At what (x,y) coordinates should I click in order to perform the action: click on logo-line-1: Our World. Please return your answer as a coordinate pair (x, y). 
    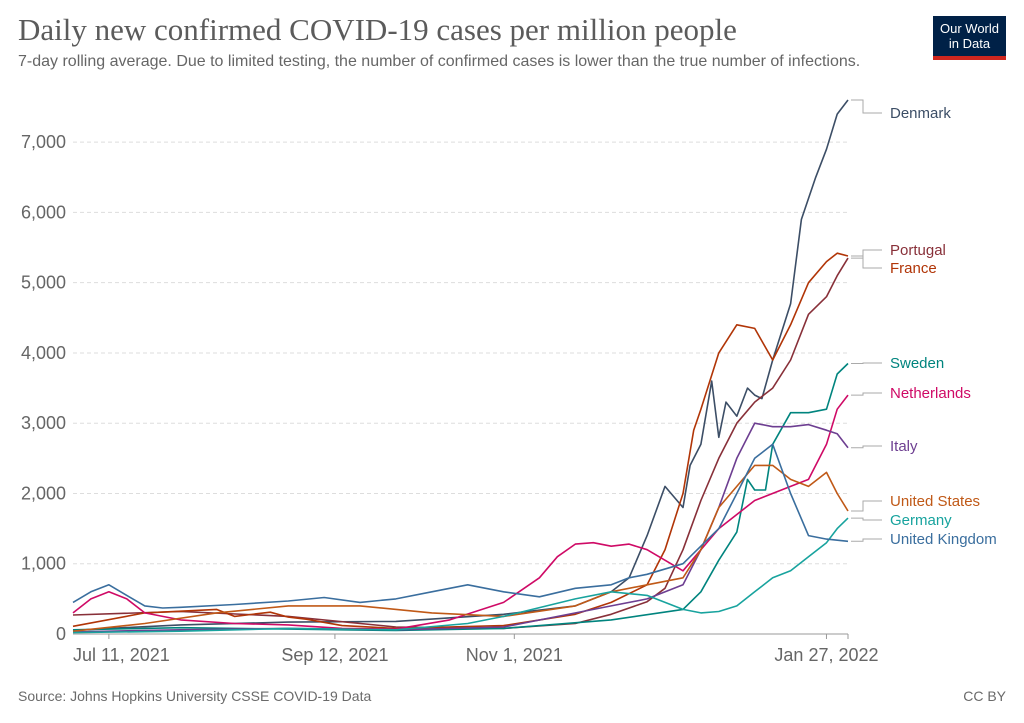
    Looking at the image, I should click on (969, 28).